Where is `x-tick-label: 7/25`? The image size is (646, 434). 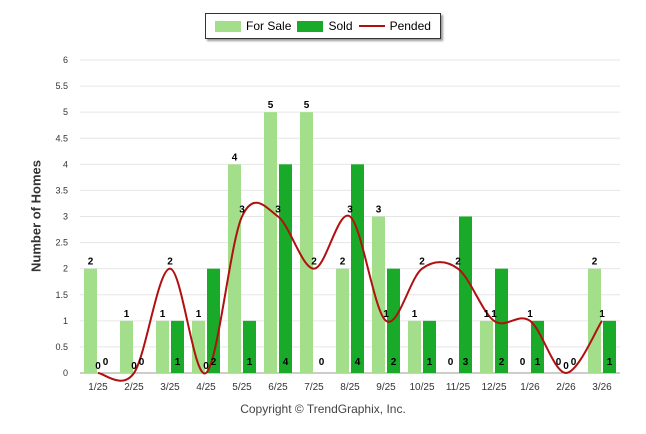
x-tick-label: 7/25 is located at coordinates (314, 387).